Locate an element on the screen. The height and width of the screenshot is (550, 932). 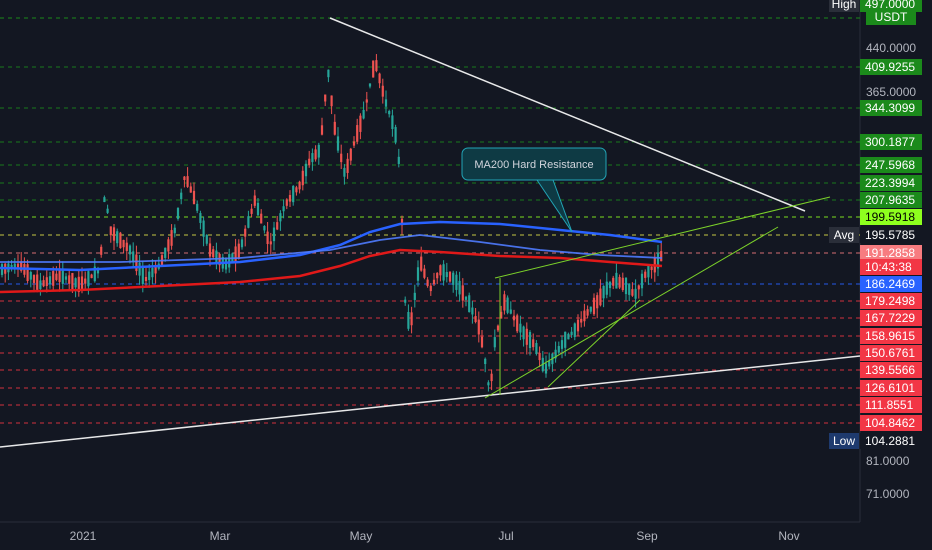
ma-blue-secondary-line is located at coordinates (331, 248).